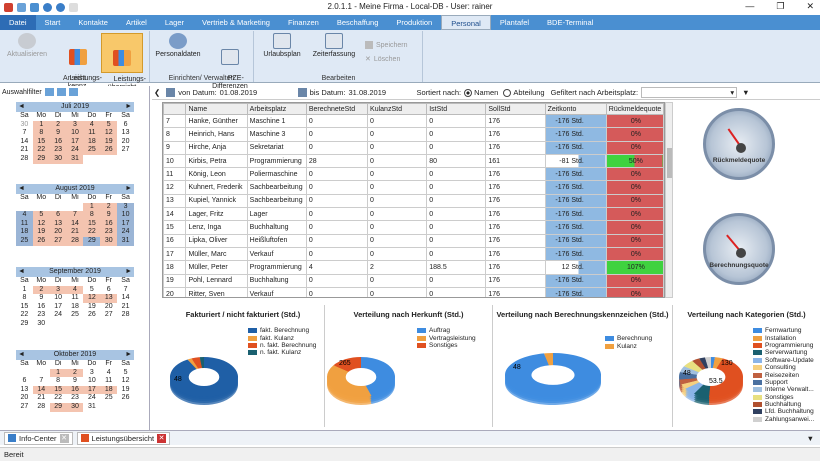  Describe the element at coordinates (125, 381) in the screenshot. I see `calendar-day: 12` at that location.